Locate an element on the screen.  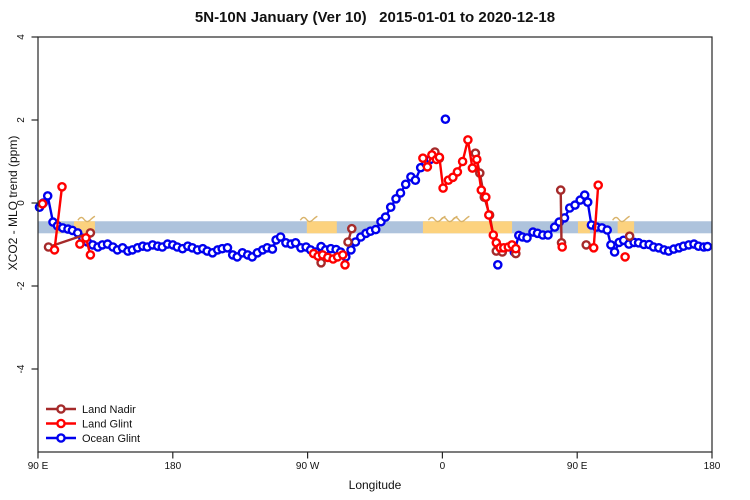
x-axis-title: Longitude is located at coordinates (375, 485).